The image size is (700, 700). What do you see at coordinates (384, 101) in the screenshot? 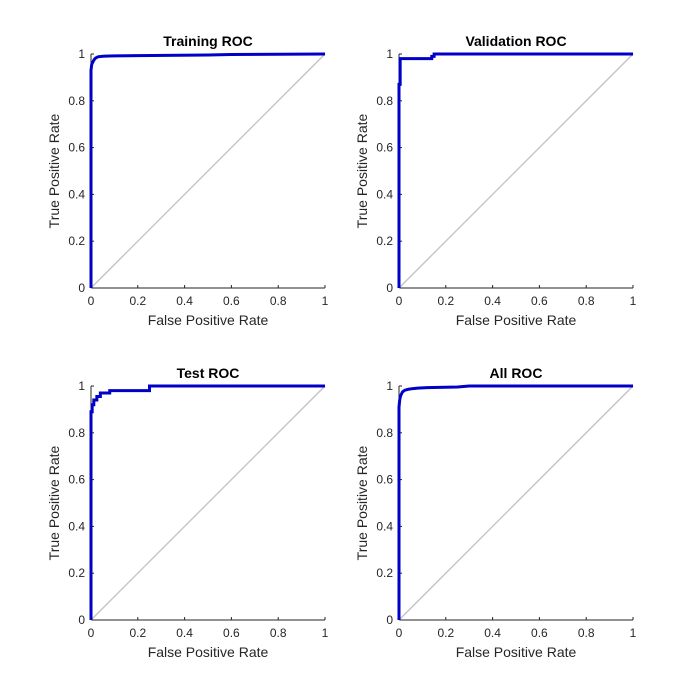
I see `validation-roc-y-tick-label: 0.8` at bounding box center [384, 101].